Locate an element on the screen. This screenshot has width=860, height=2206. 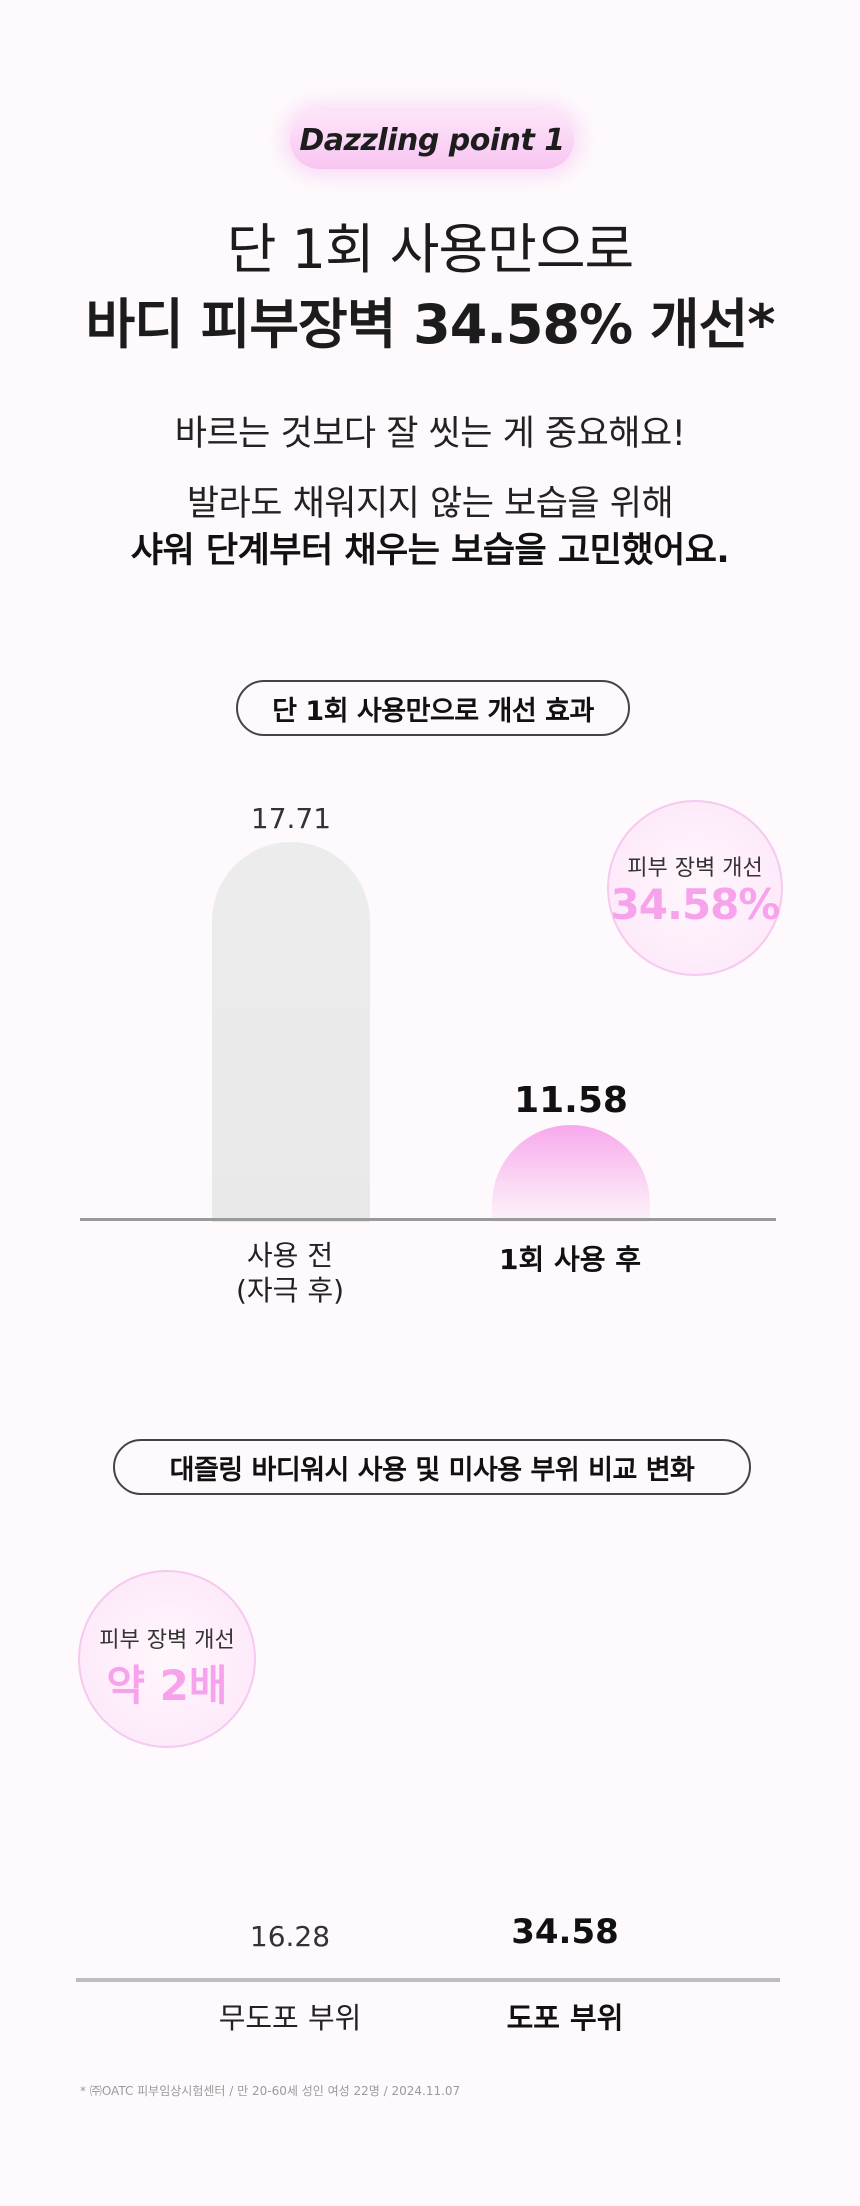
label-treated-area: 도포 부위 is located at coordinates (565, 2018).